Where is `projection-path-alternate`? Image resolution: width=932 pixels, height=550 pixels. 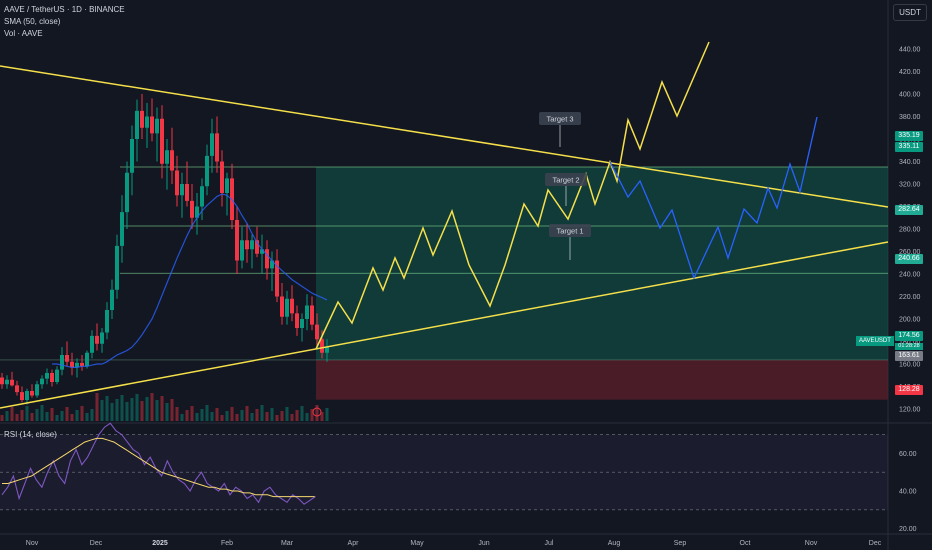
projection-path-alternate is located at coordinates (713, 198).